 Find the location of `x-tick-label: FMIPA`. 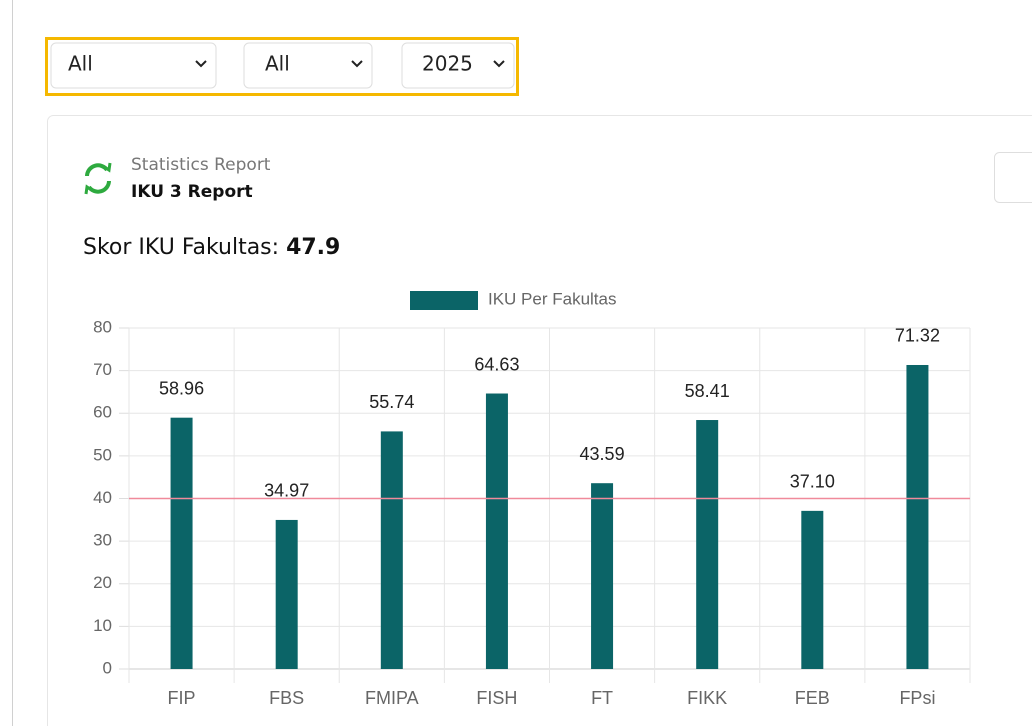

x-tick-label: FMIPA is located at coordinates (392, 698).